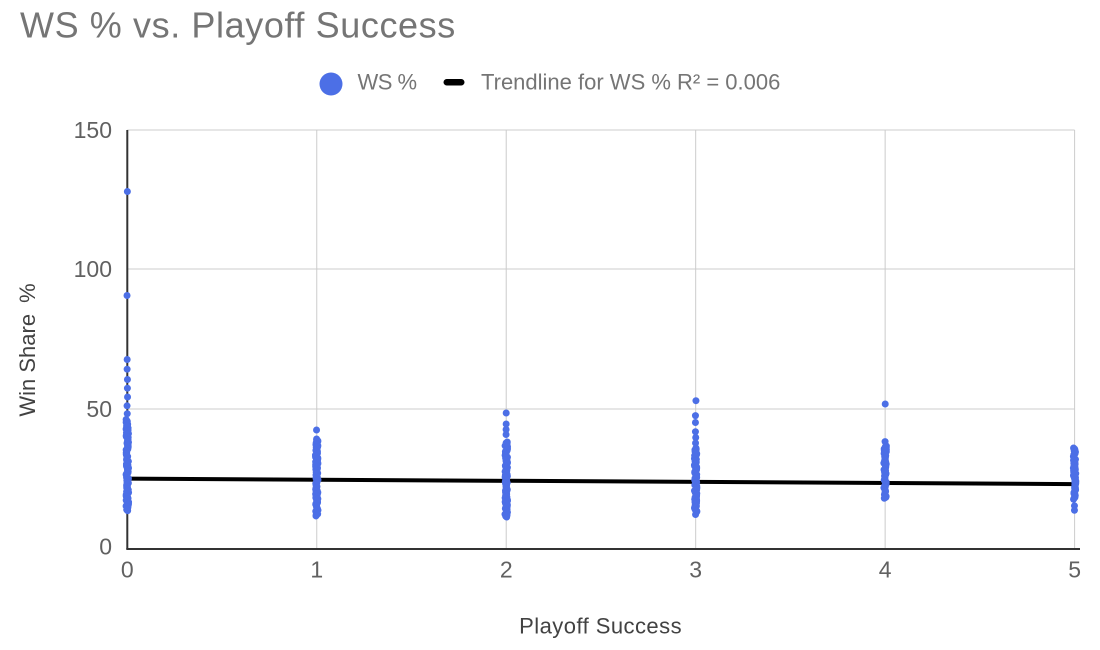 The image size is (1100, 650). Describe the element at coordinates (387, 82) in the screenshot. I see `svg-text: WS %` at that location.